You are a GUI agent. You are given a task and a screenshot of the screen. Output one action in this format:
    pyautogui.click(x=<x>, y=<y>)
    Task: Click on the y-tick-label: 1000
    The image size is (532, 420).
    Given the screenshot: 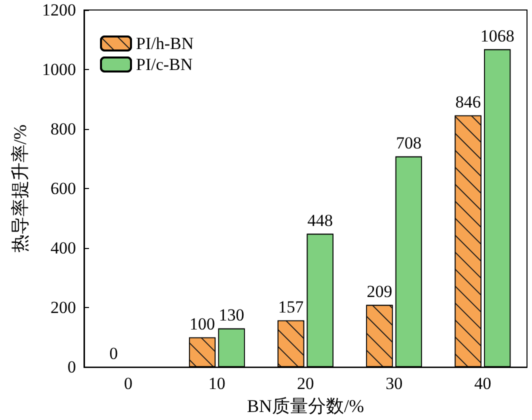 What is the action you would take?
    pyautogui.click(x=59, y=70)
    